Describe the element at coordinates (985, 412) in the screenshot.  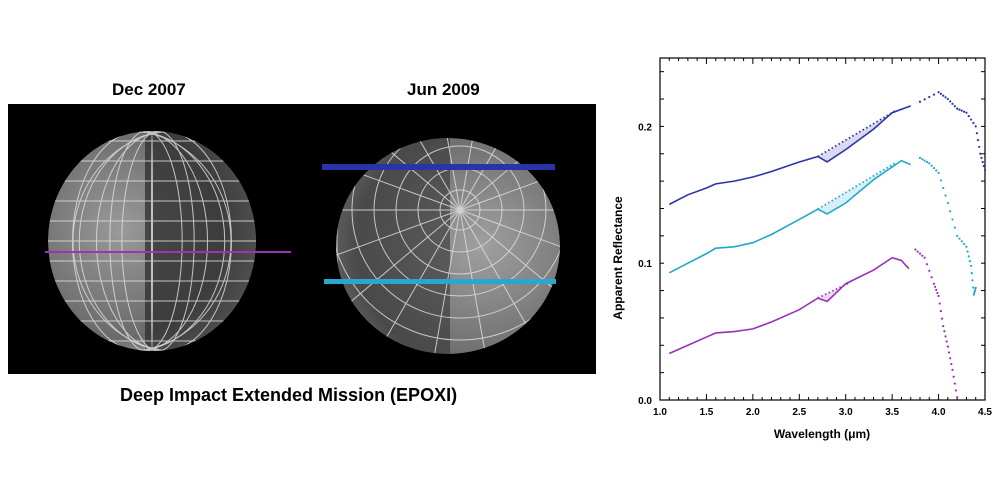
I see `x-tick-label: 4.5` at that location.